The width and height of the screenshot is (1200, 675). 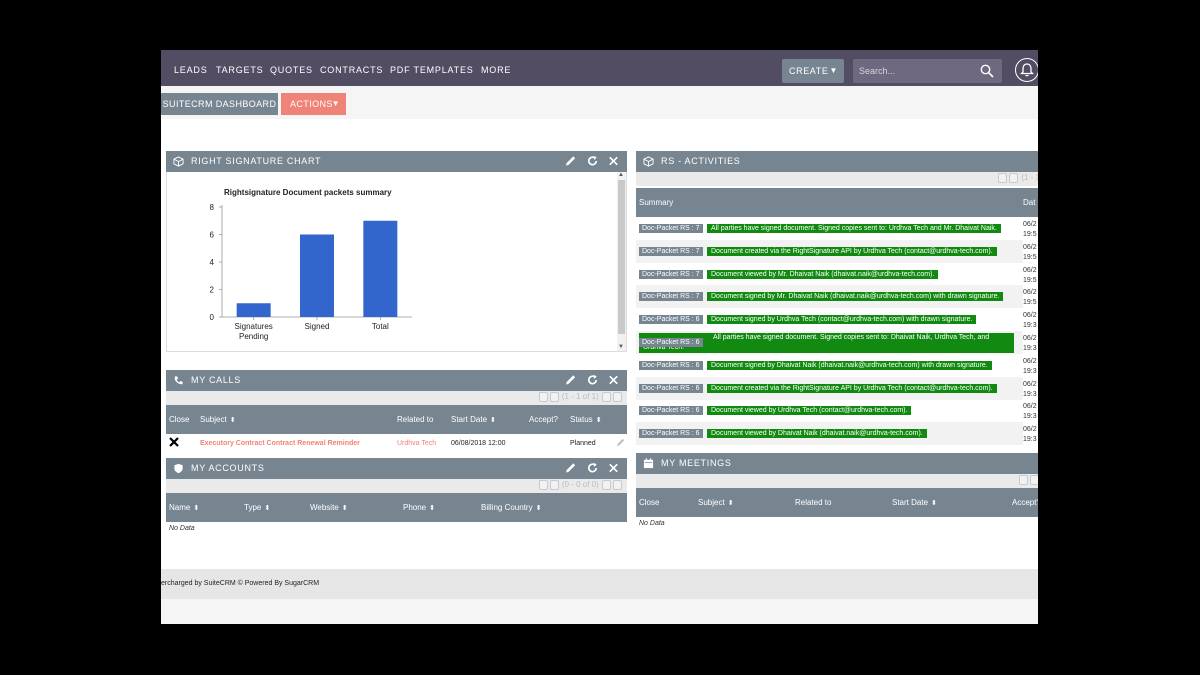 I want to click on no-data-text: No Data, so click(x=652, y=523).